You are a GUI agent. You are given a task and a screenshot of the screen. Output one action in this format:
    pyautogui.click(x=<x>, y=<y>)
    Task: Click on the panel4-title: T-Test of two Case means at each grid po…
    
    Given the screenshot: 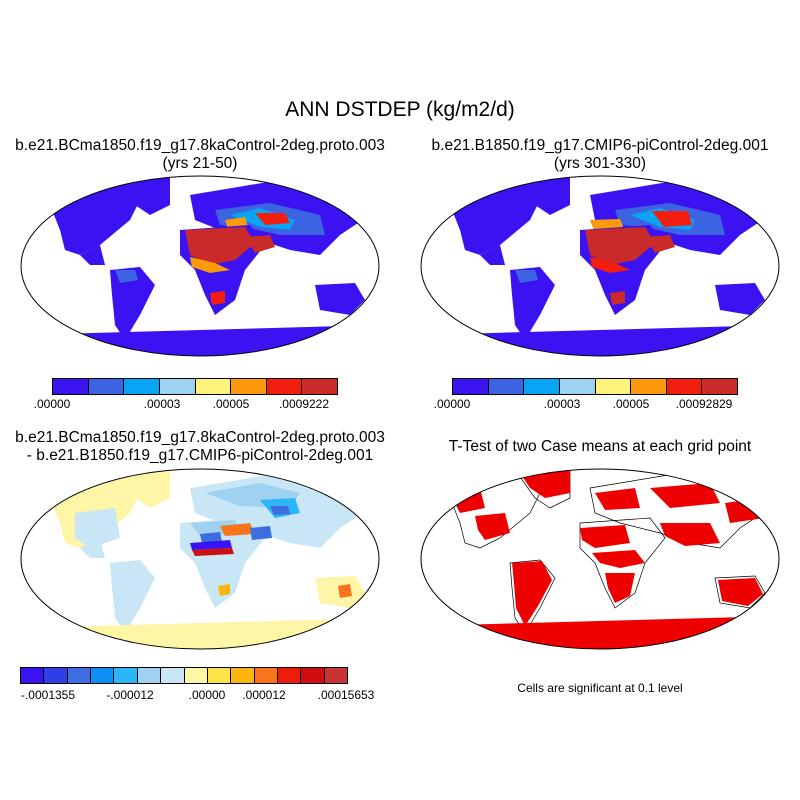 What is the action you would take?
    pyautogui.click(x=600, y=447)
    